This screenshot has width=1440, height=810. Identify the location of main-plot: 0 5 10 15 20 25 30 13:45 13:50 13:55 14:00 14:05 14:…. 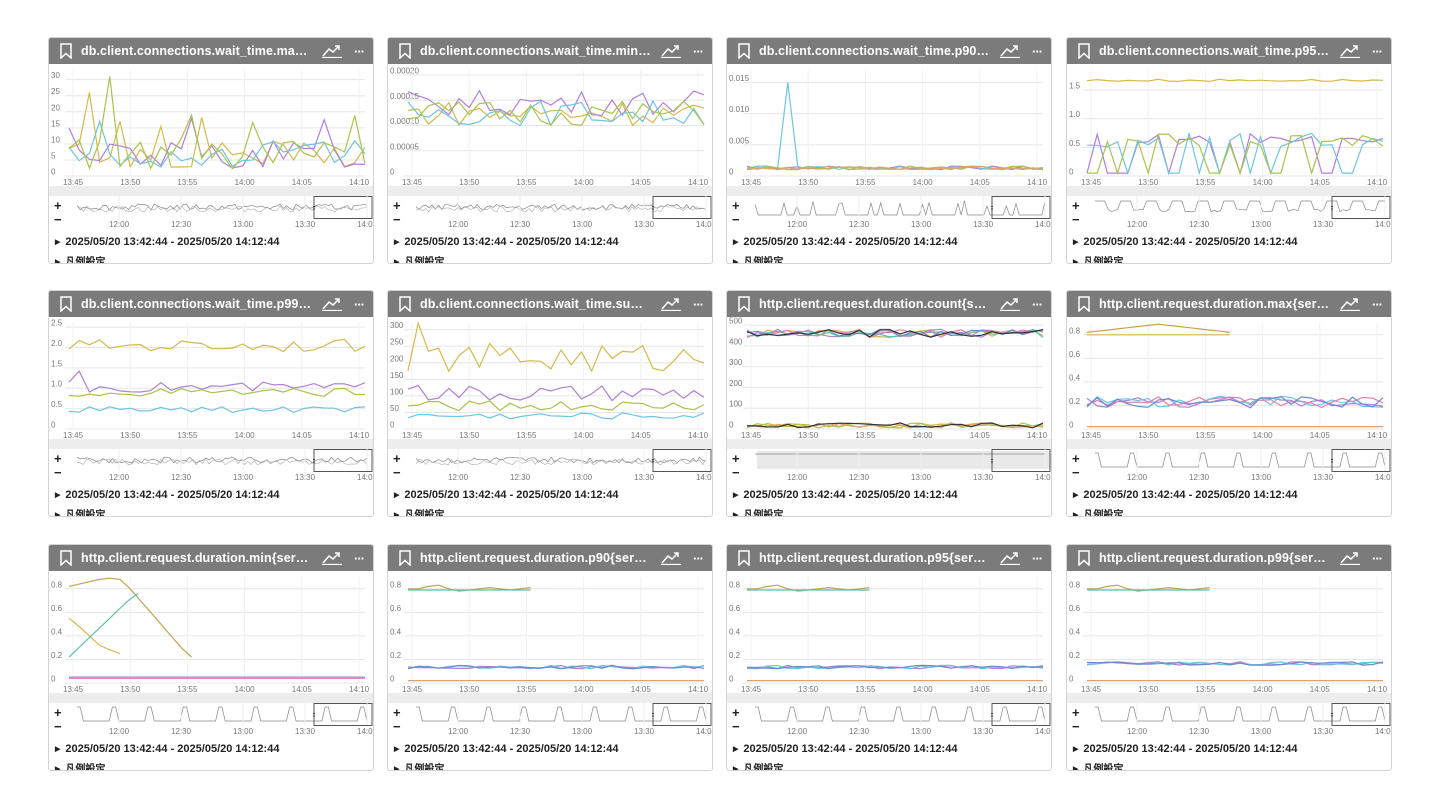
(211, 131).